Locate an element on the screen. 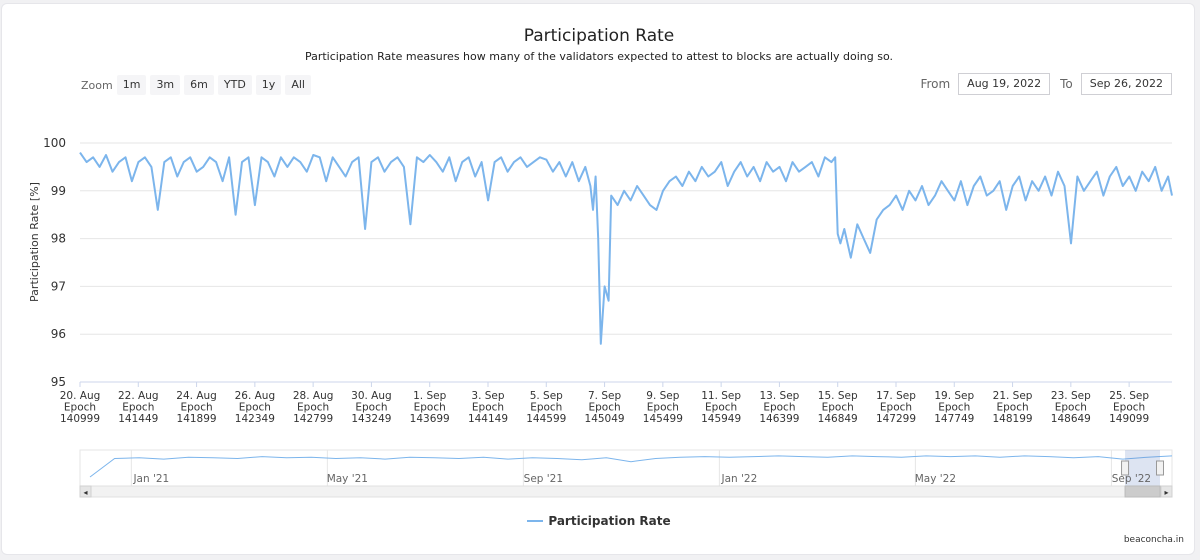  y-tick-label: 95 is located at coordinates (58, 382).